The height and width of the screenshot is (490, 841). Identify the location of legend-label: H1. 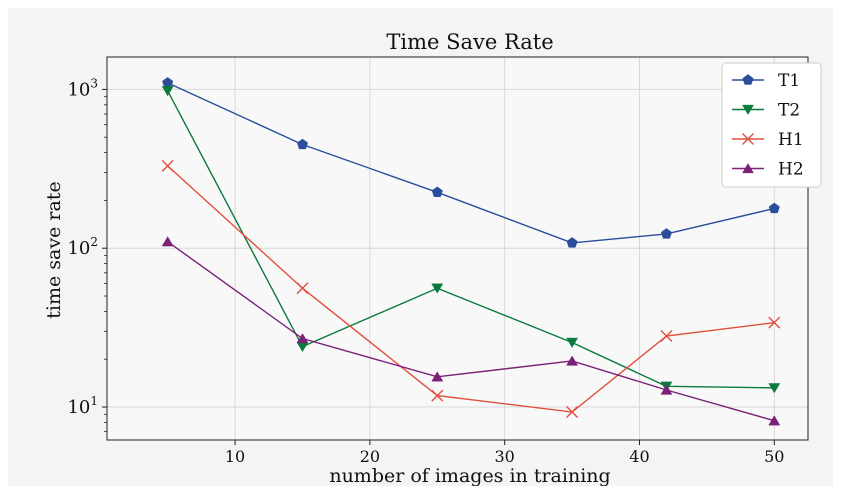
(791, 140).